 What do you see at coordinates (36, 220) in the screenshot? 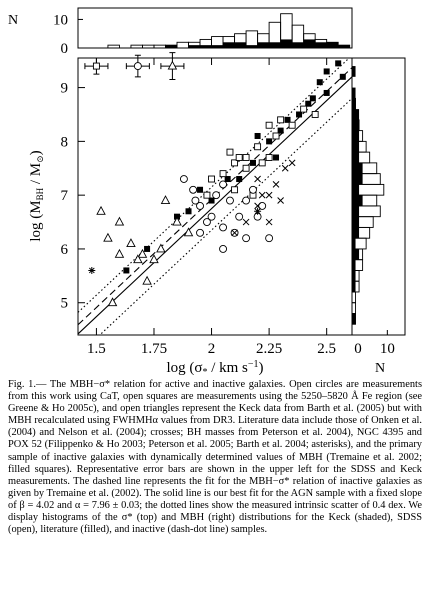
I see `y-label-part: log (M` at bounding box center [36, 220].